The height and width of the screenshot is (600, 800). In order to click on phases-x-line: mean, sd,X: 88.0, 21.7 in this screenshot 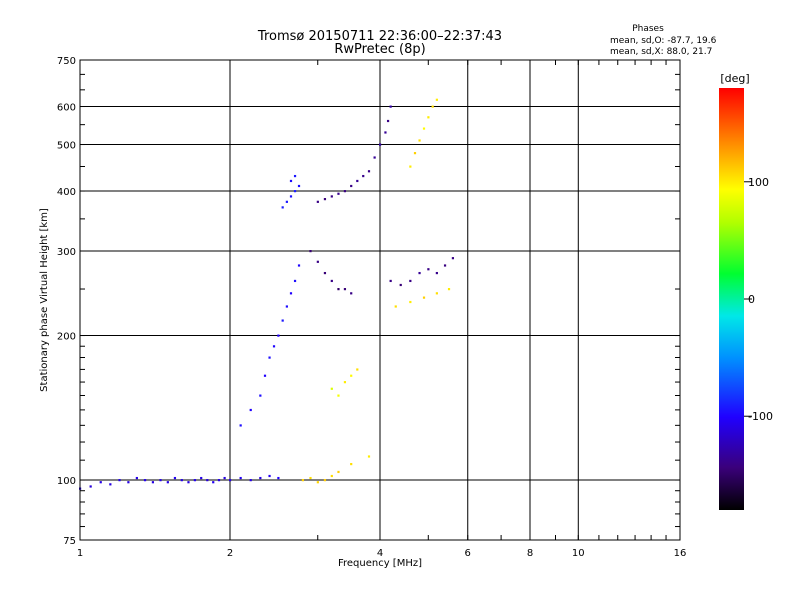, I will do `click(661, 52)`.